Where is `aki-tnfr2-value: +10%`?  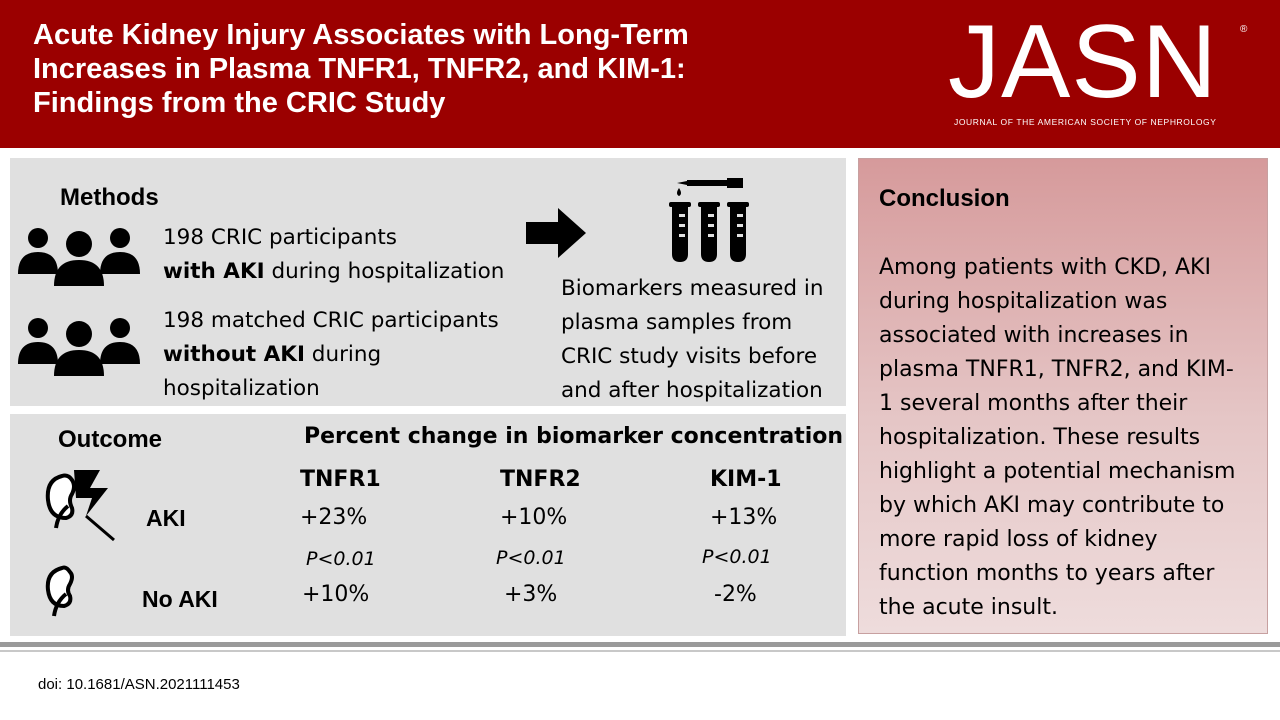
aki-tnfr2-value: +10% is located at coordinates (534, 517).